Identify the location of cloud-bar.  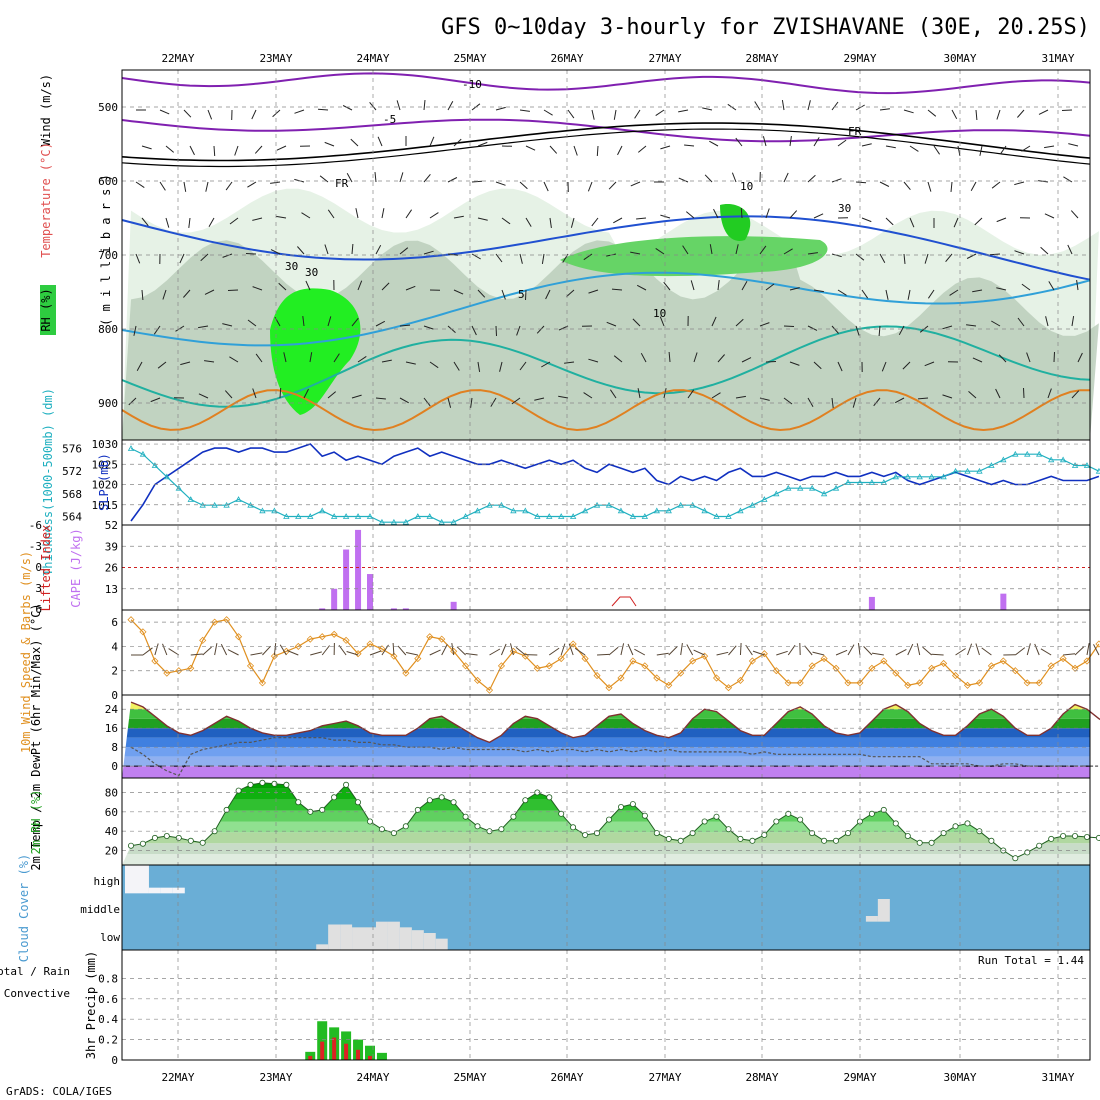
(381, 935).